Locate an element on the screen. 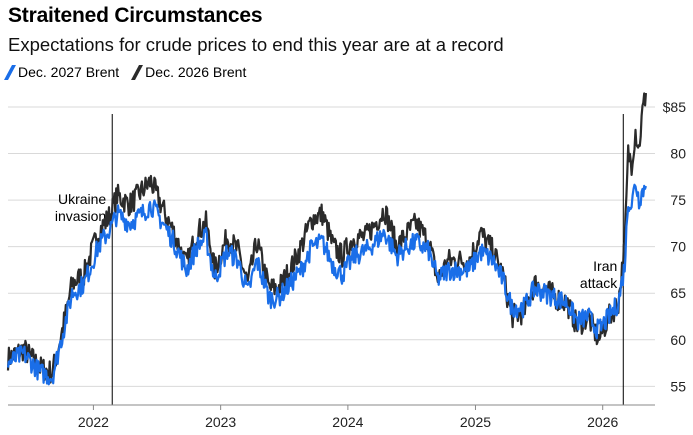  legend-item-2026: Dec. 2026 Brent is located at coordinates (189, 72).